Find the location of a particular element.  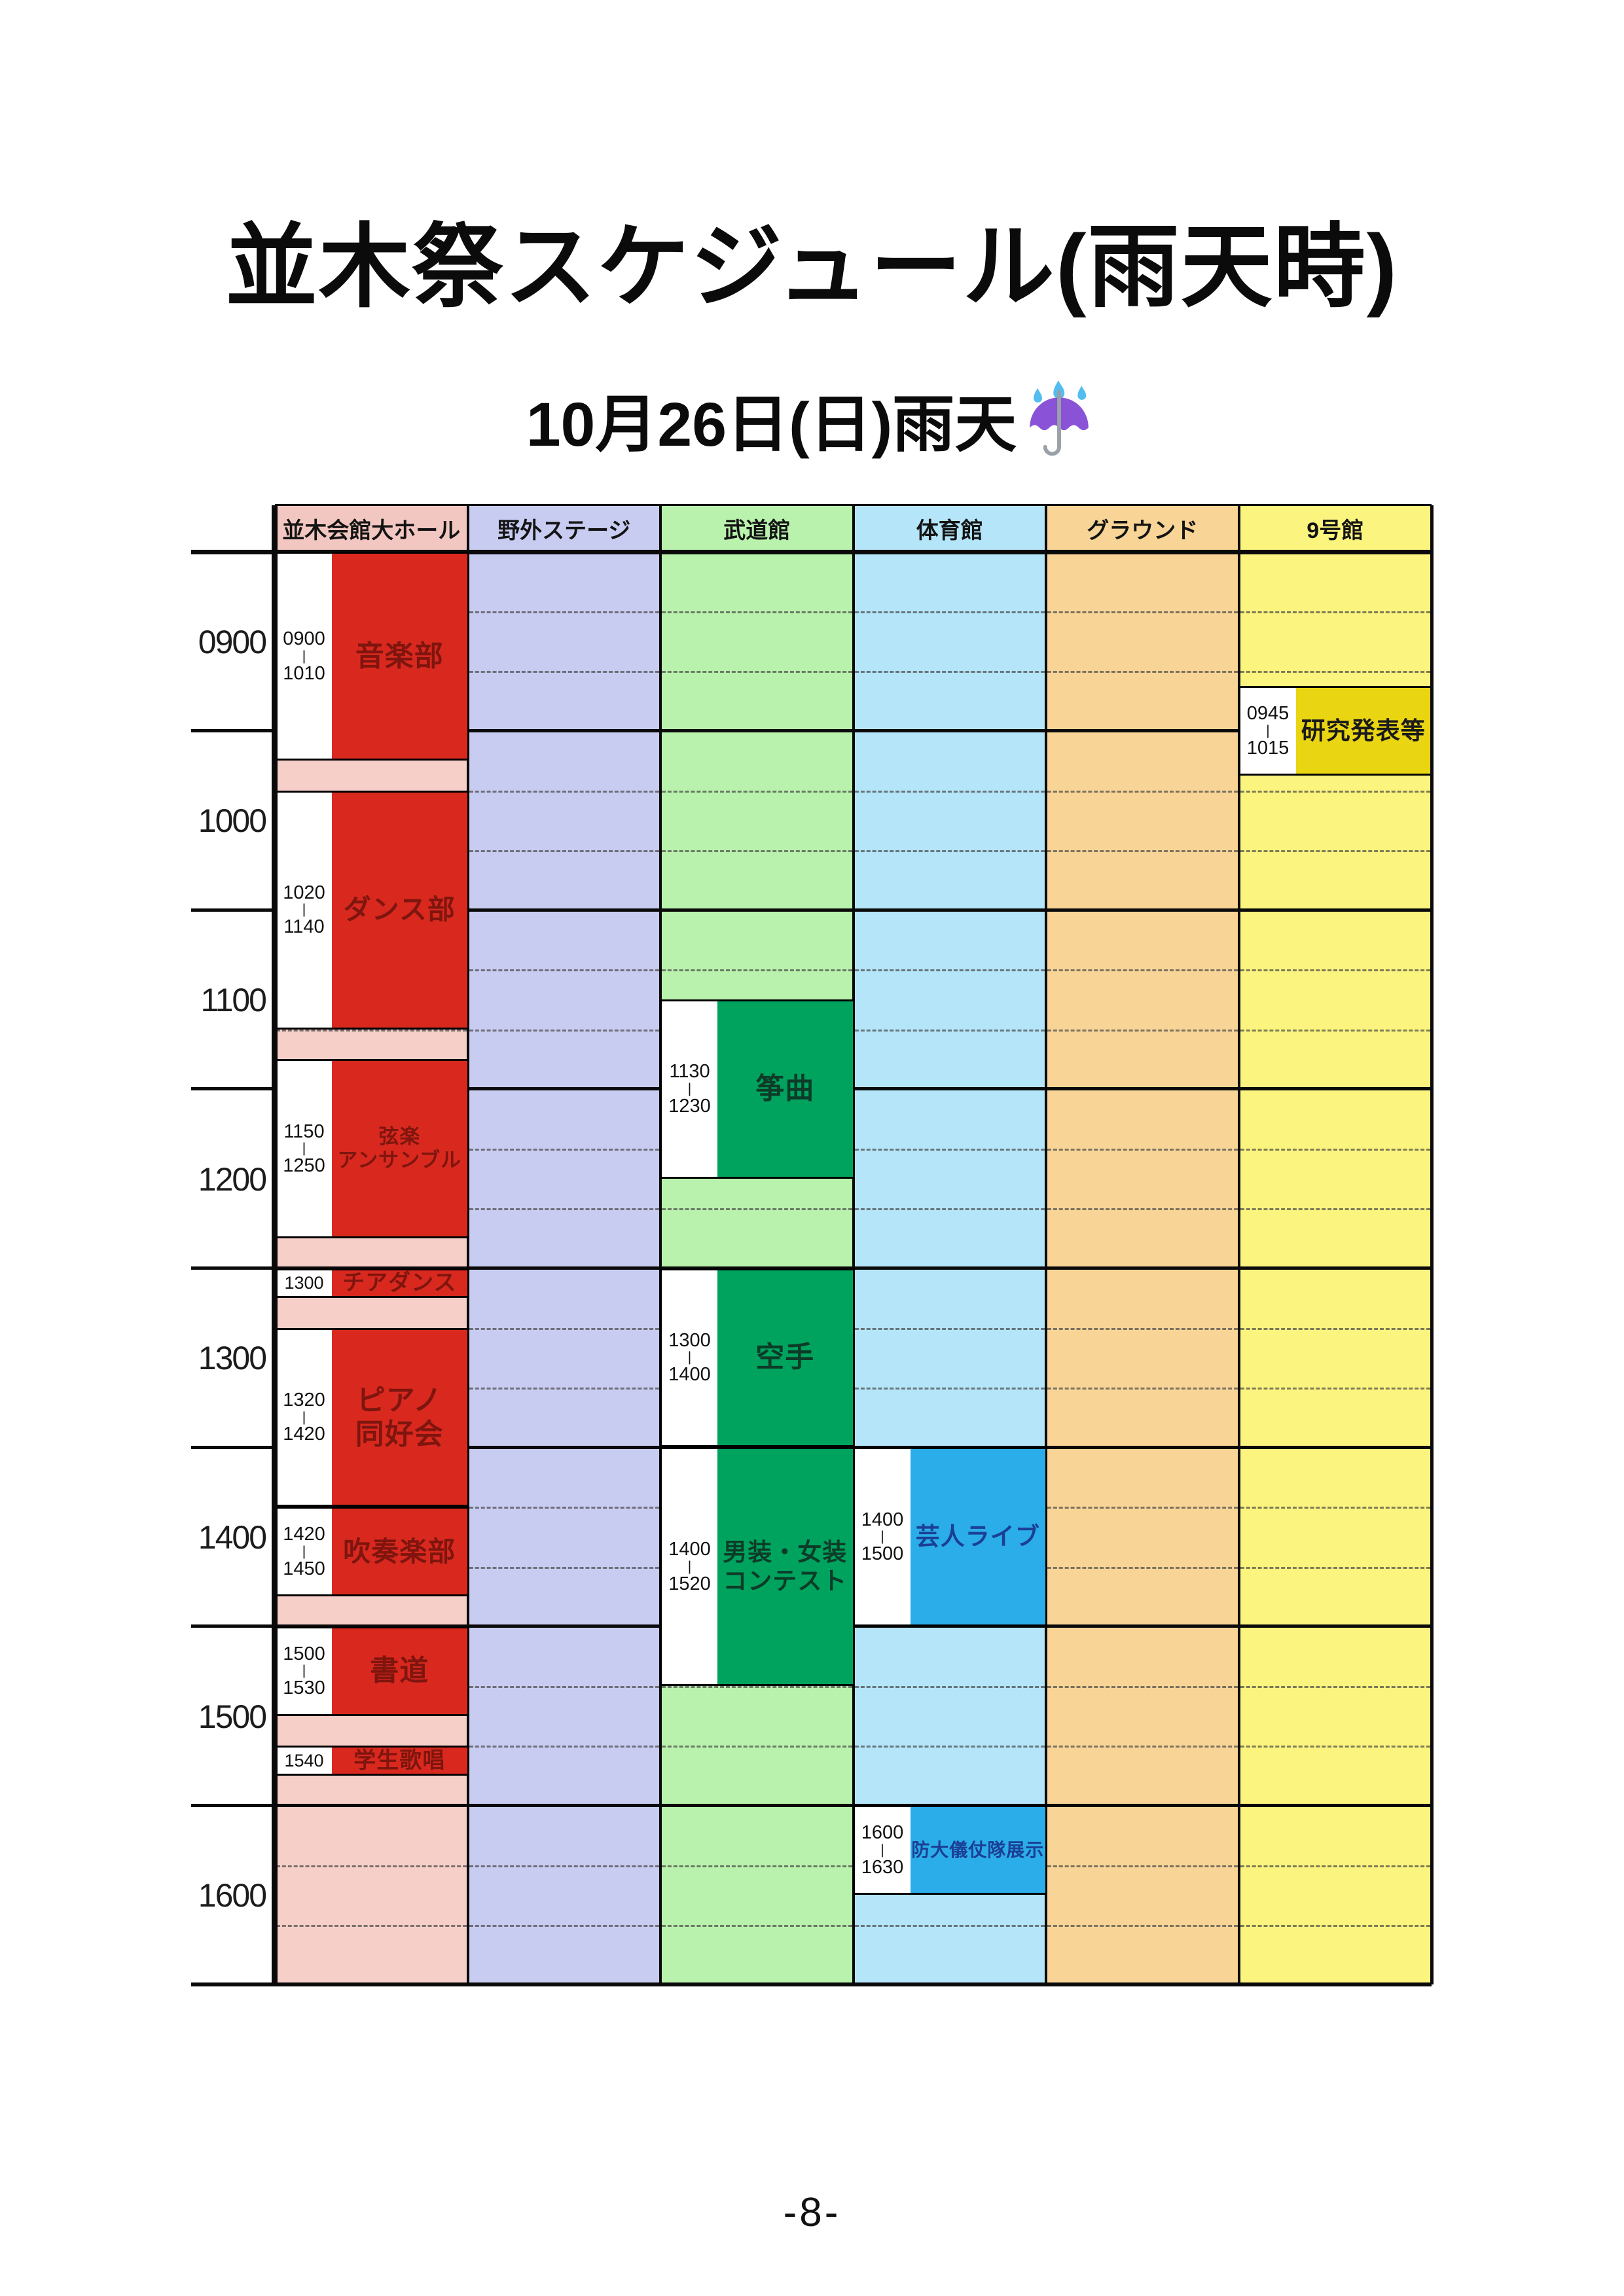

venue-header-5: 9号館 is located at coordinates (1335, 528).